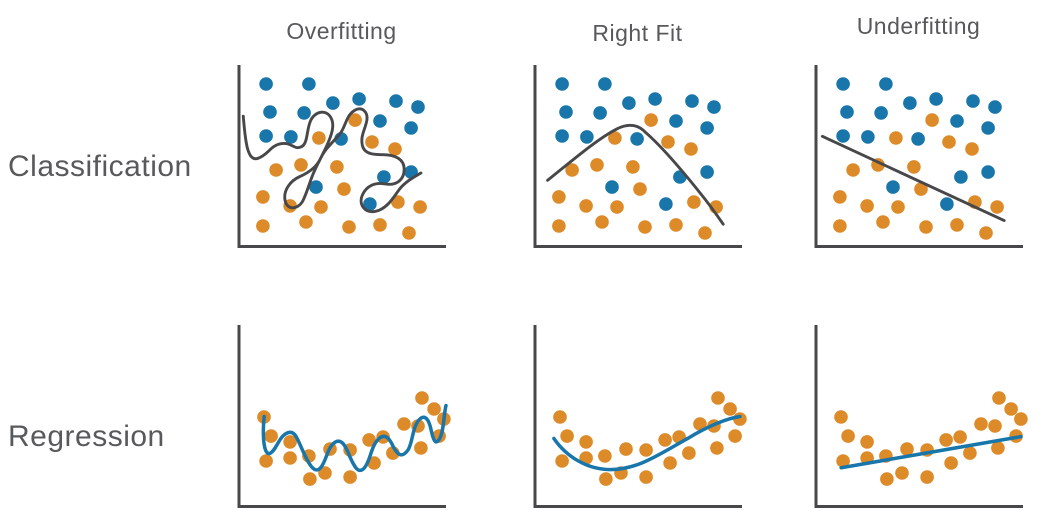 Image resolution: width=1045 pixels, height=526 pixels. I want to click on plot-regression-overfitting, so click(344, 416).